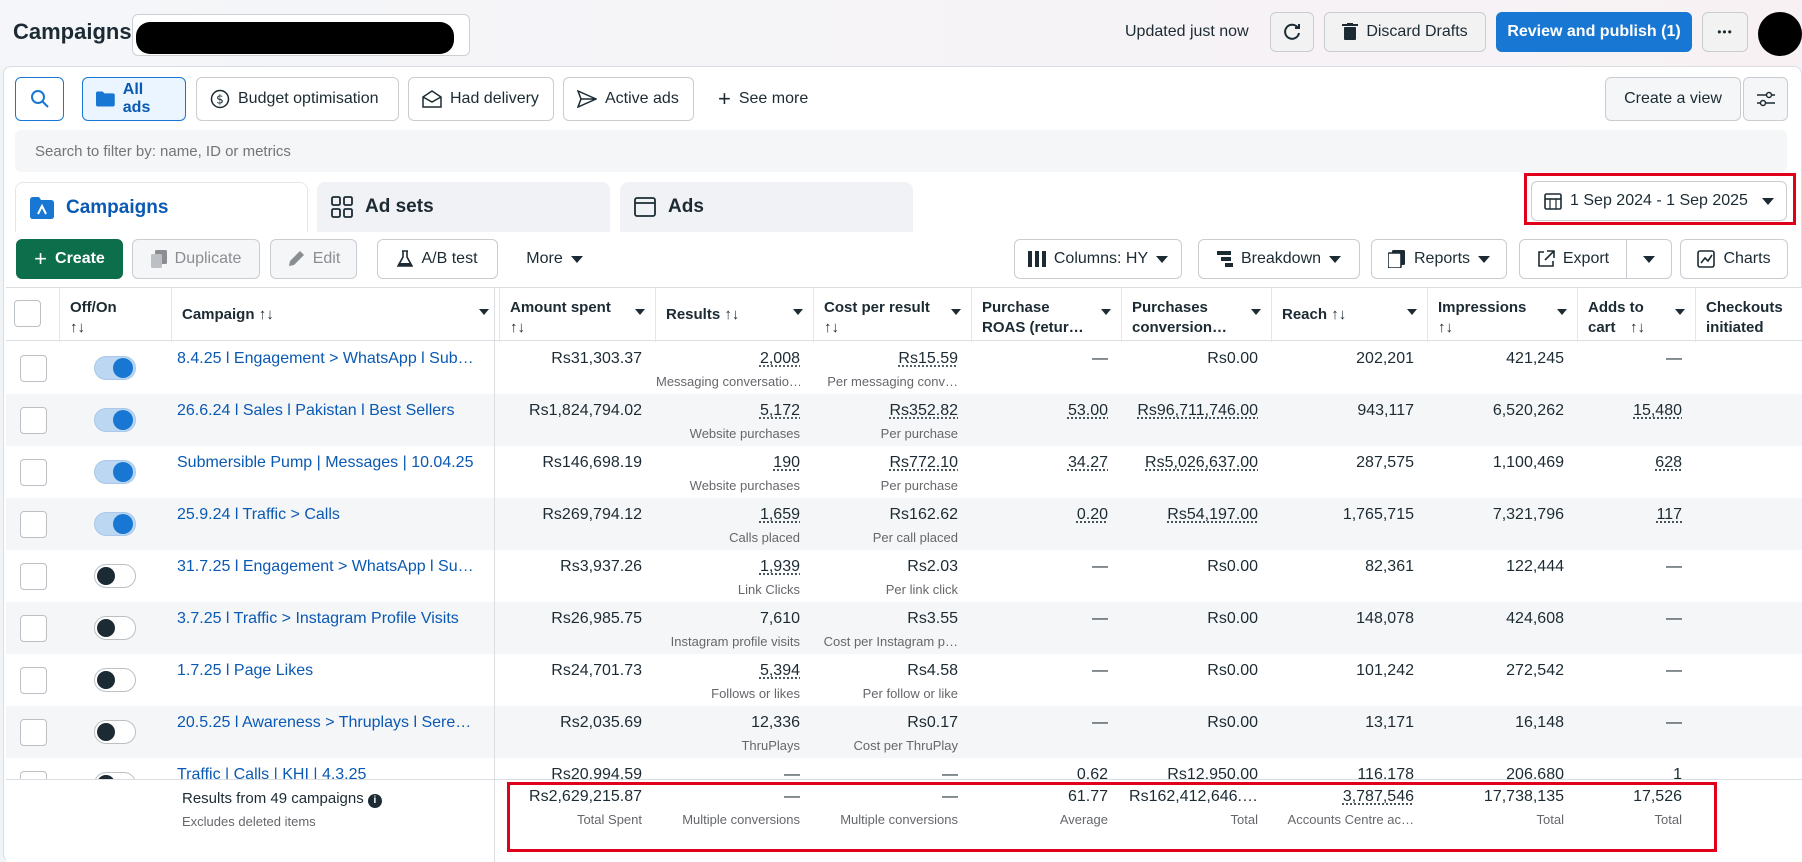 This screenshot has width=1802, height=862. Describe the element at coordinates (1744, 317) in the screenshot. I see `header-checkouts-initiated: Checkouts initiated` at that location.